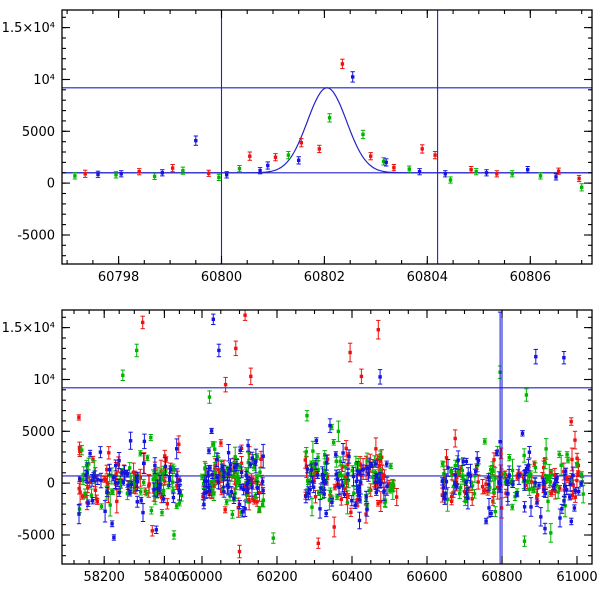 The height and width of the screenshot is (604, 600). I want to click on svg-text: 60804, so click(427, 277).